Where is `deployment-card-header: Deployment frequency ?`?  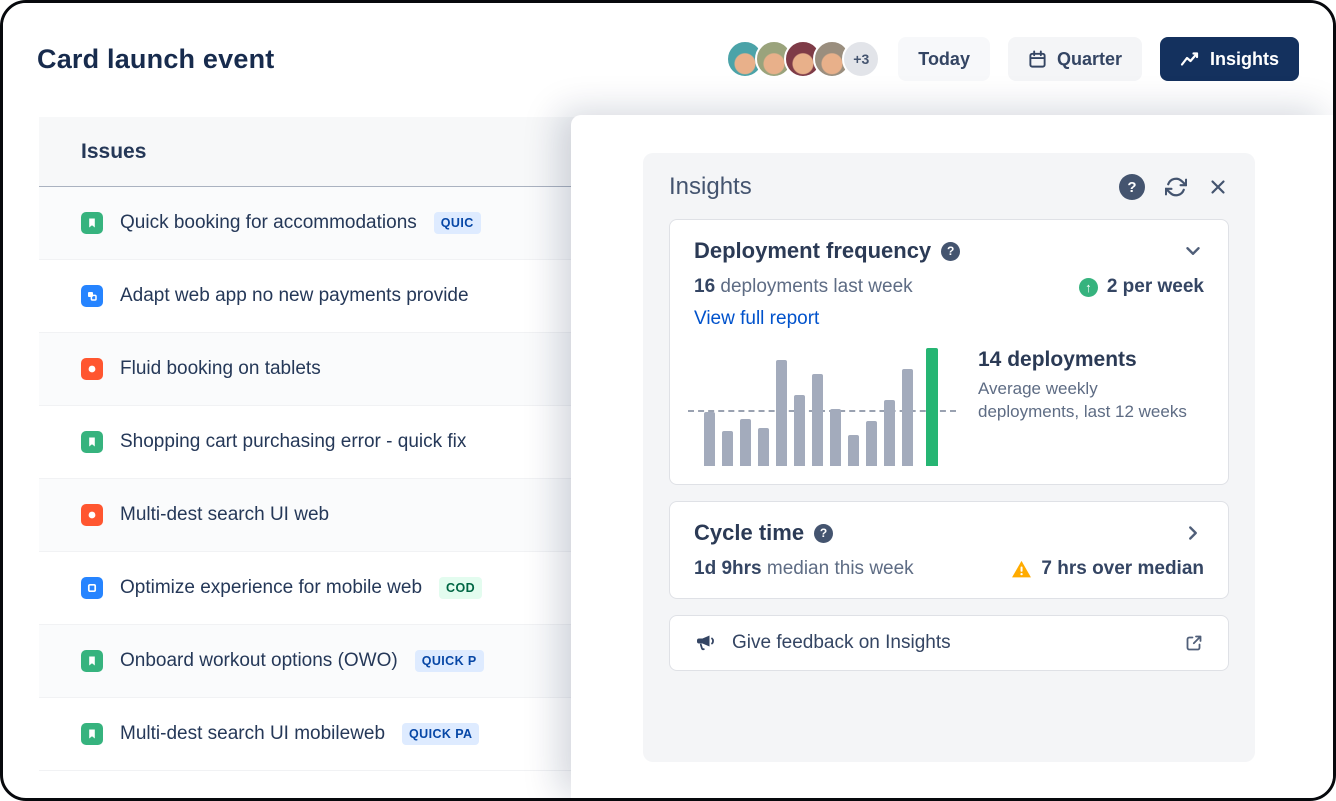
deployment-card-header: Deployment frequency ? is located at coordinates (949, 251).